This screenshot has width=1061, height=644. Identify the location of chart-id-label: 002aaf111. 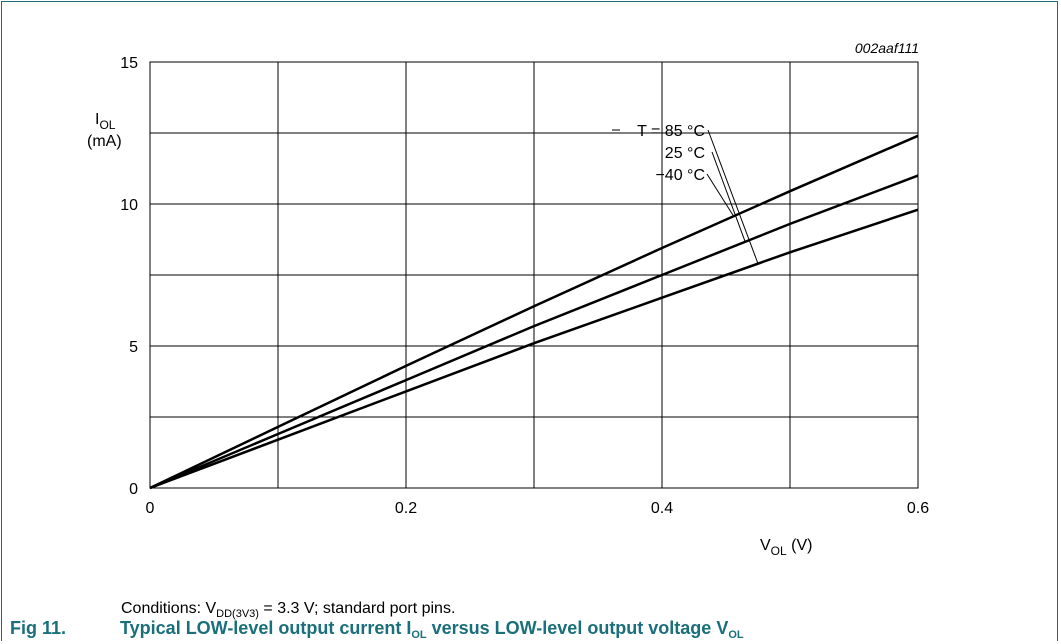
(887, 48).